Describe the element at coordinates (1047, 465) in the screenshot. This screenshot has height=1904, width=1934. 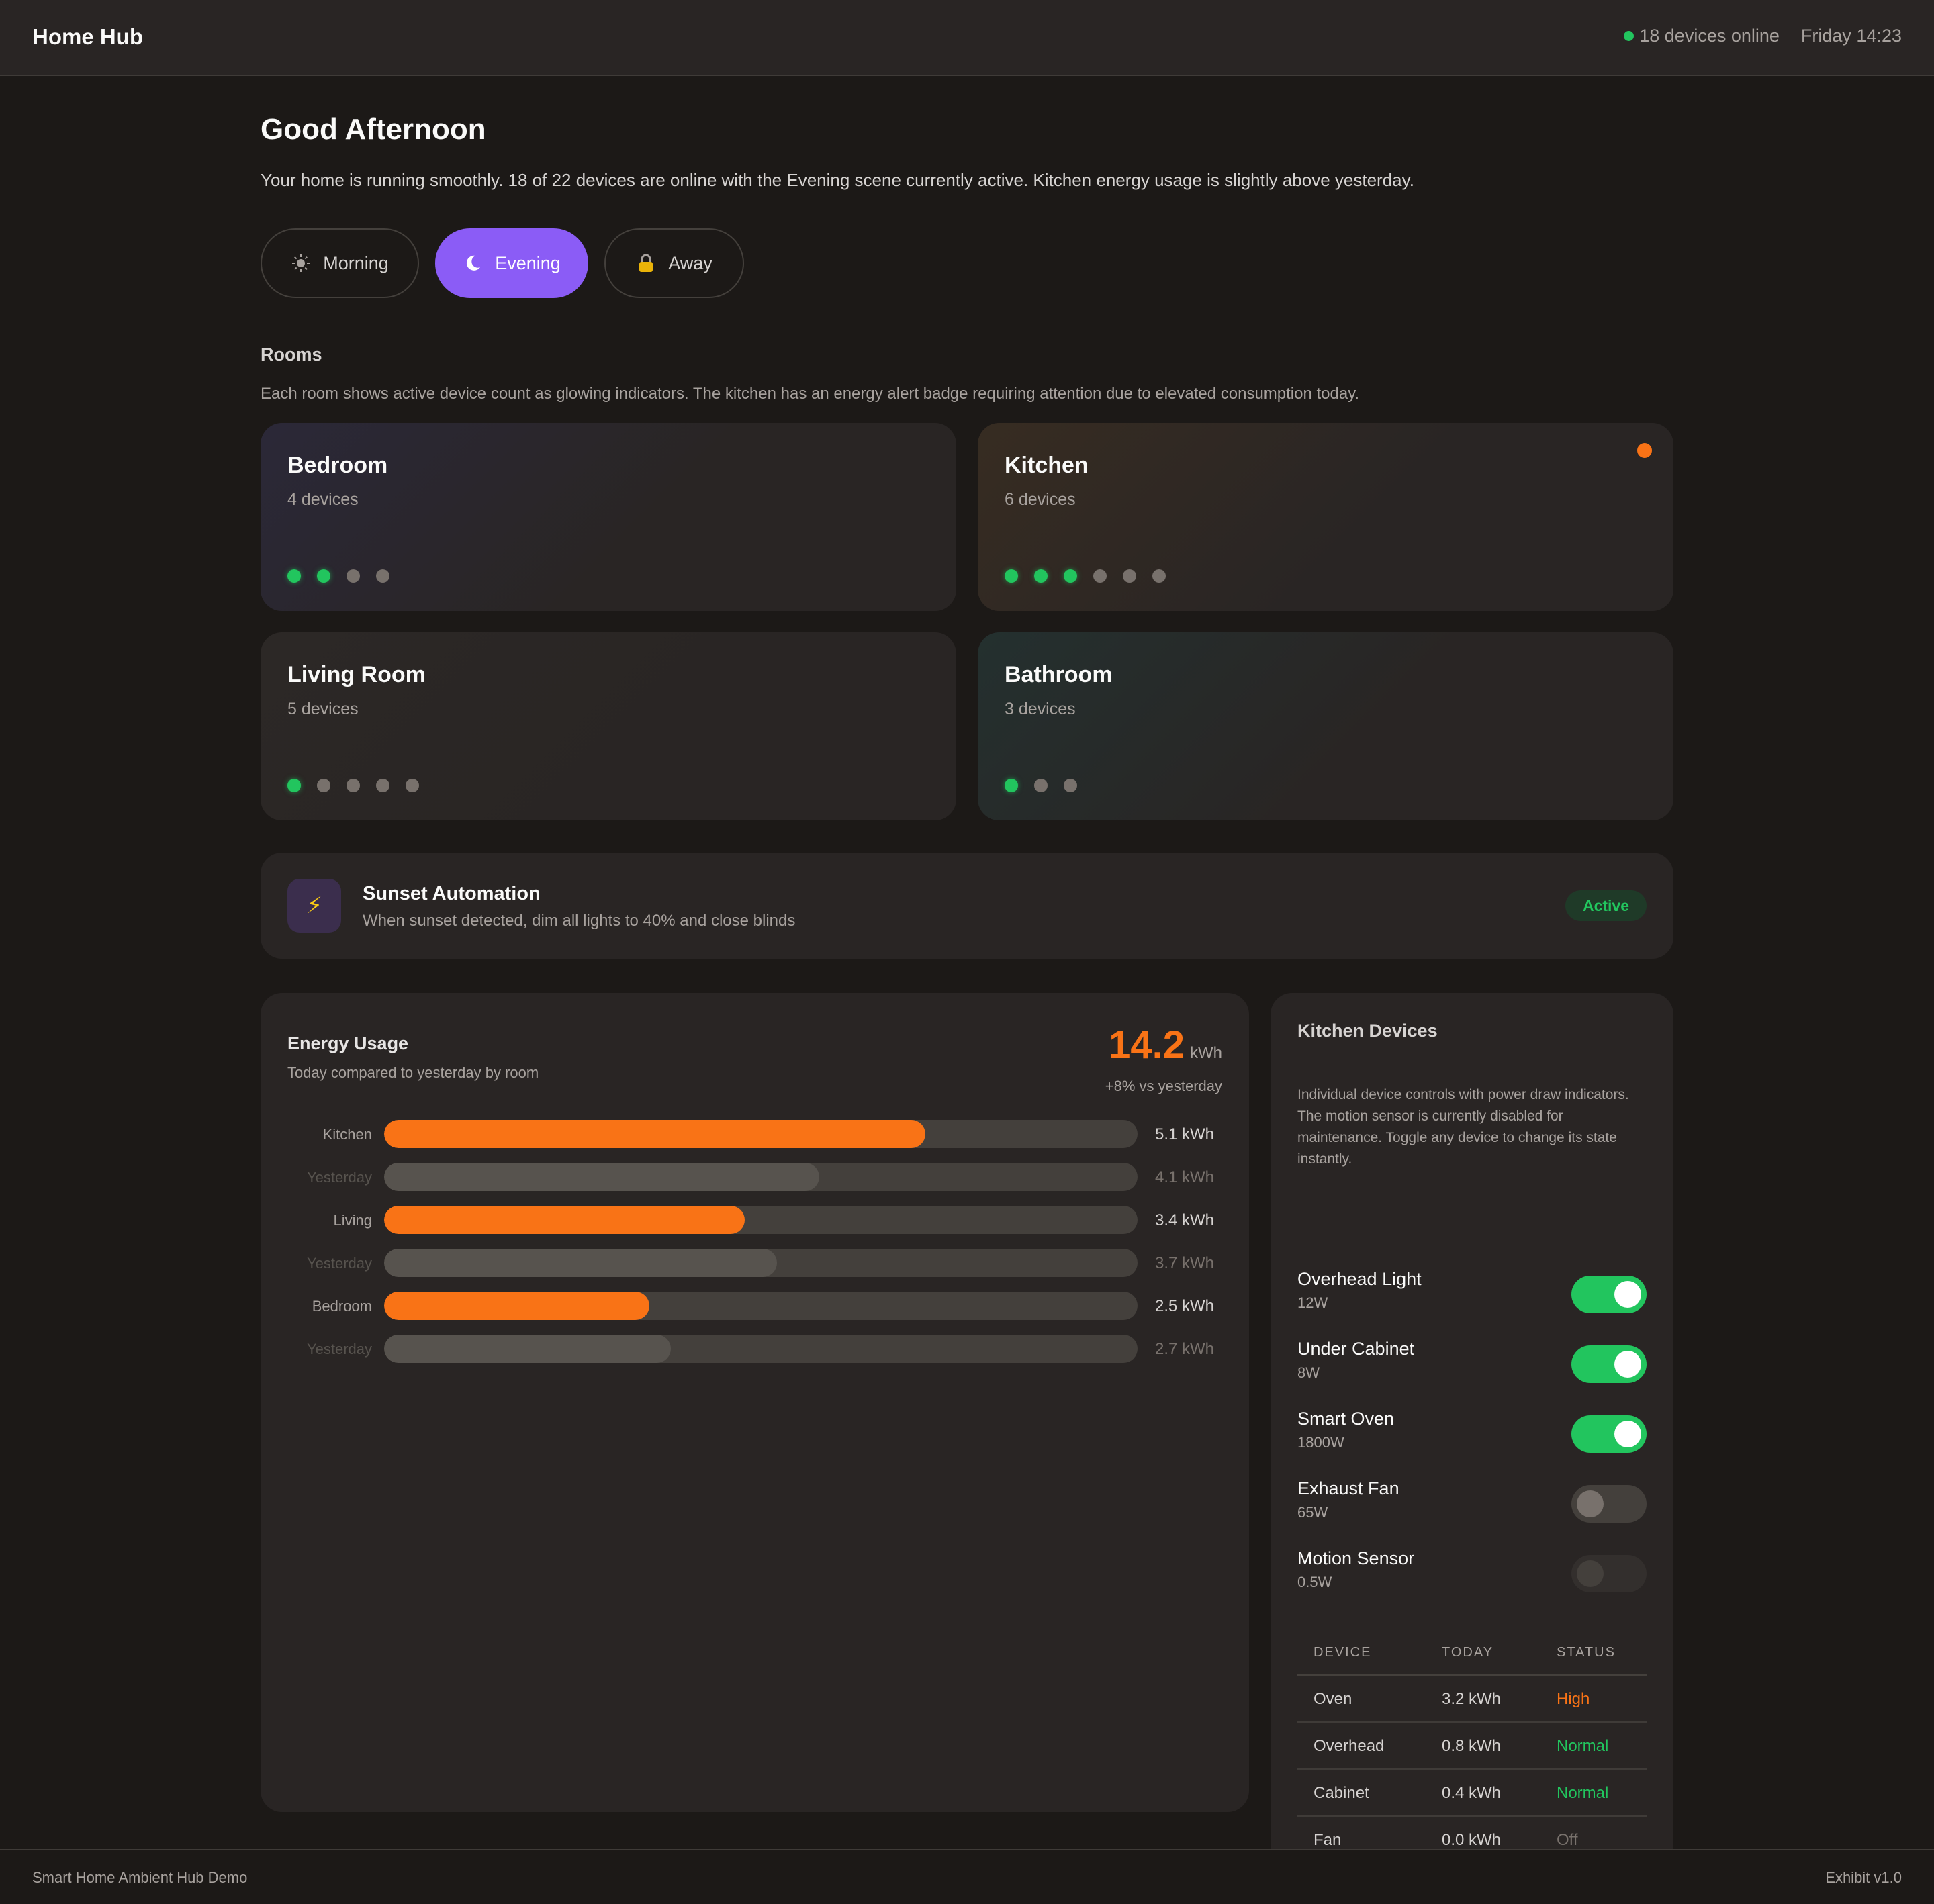
I see `room-name: Kitchen` at that location.